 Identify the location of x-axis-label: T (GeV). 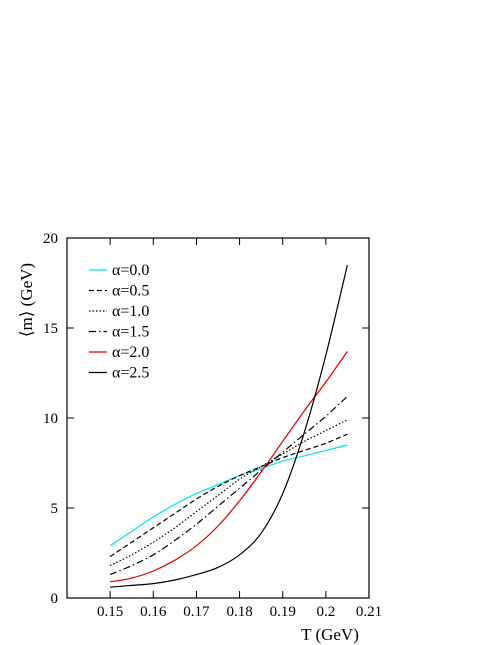
(330, 634).